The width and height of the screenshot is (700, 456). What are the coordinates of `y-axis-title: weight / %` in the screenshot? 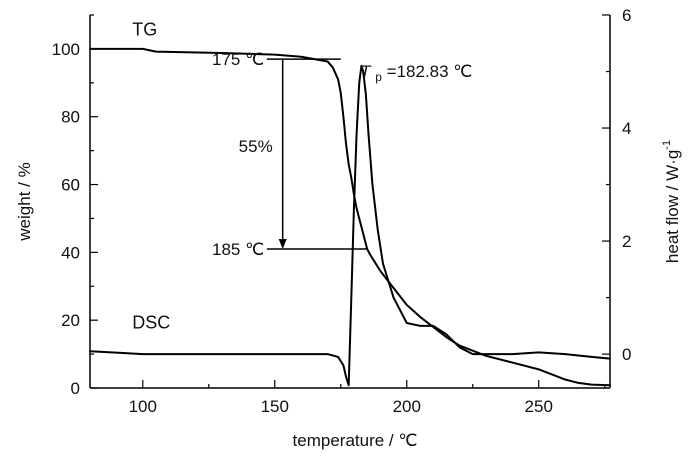 It's located at (24, 201).